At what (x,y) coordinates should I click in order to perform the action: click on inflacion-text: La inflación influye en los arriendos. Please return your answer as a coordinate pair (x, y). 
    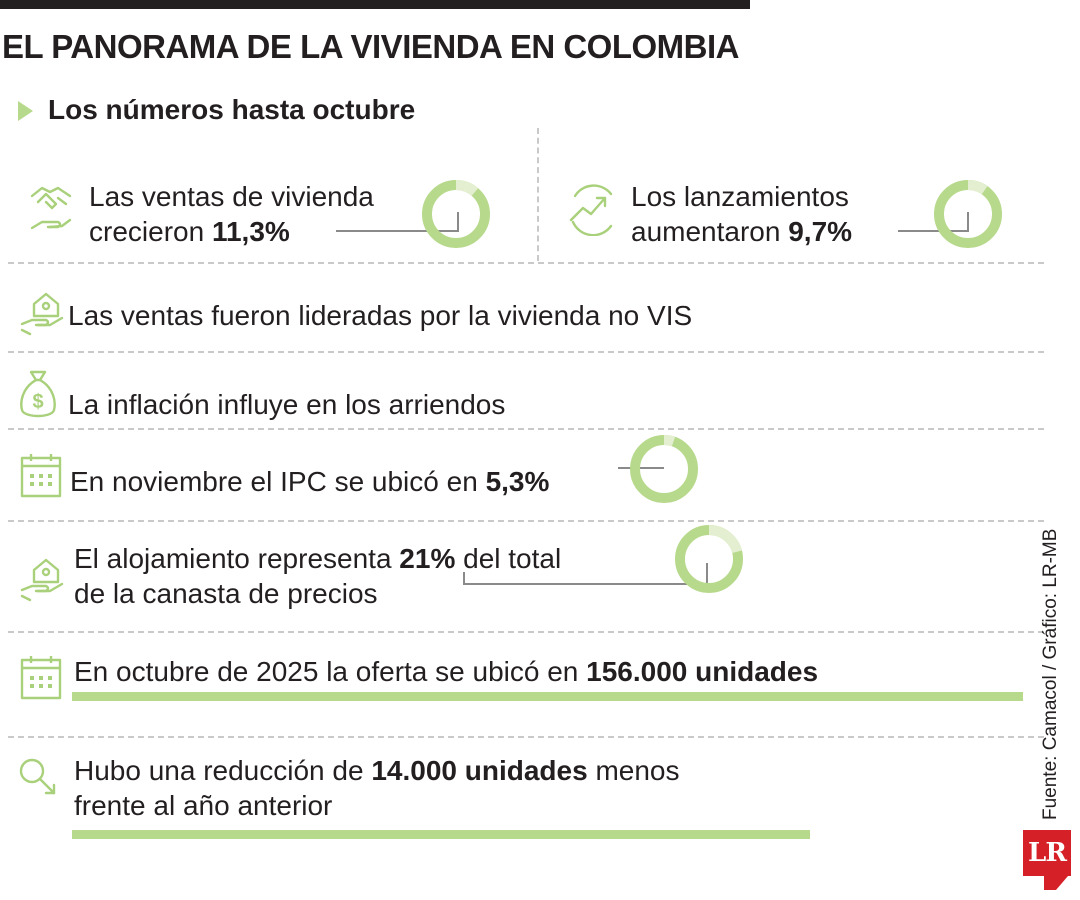
    Looking at the image, I should click on (287, 404).